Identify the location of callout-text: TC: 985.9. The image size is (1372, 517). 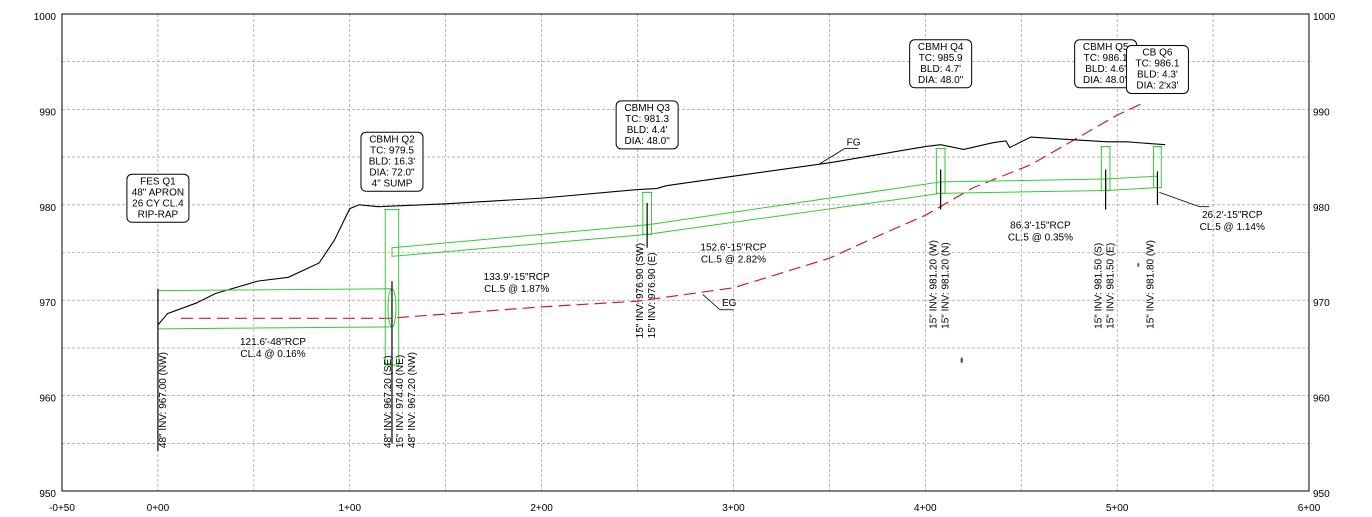
(941, 58).